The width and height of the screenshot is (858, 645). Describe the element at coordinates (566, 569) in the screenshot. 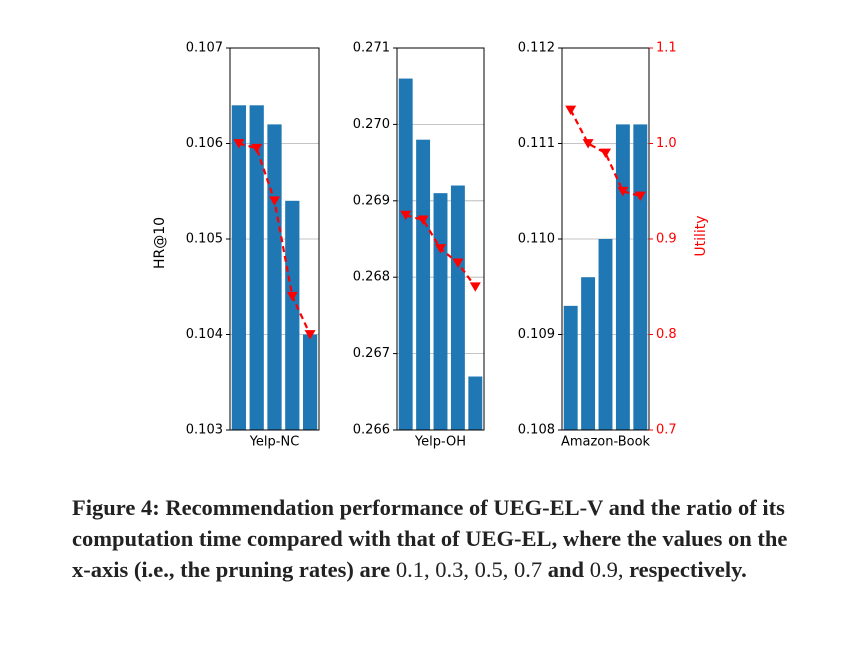

I see `caption-and: and` at that location.